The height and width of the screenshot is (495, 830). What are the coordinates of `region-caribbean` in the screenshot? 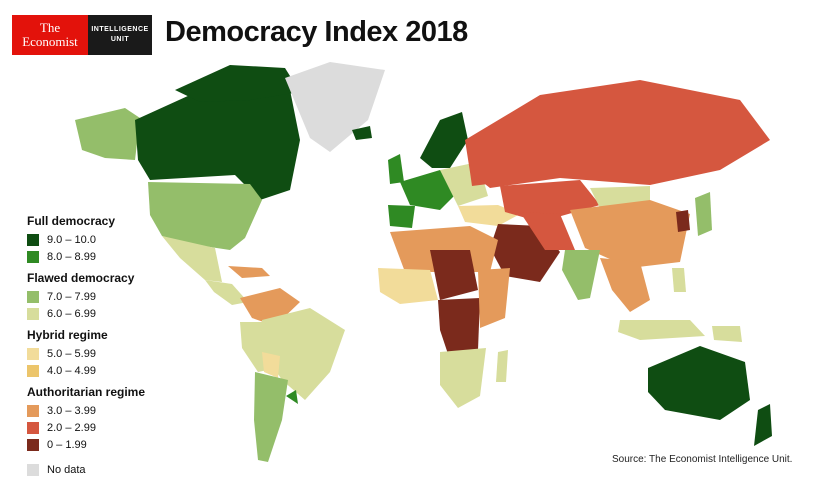 It's located at (249, 272).